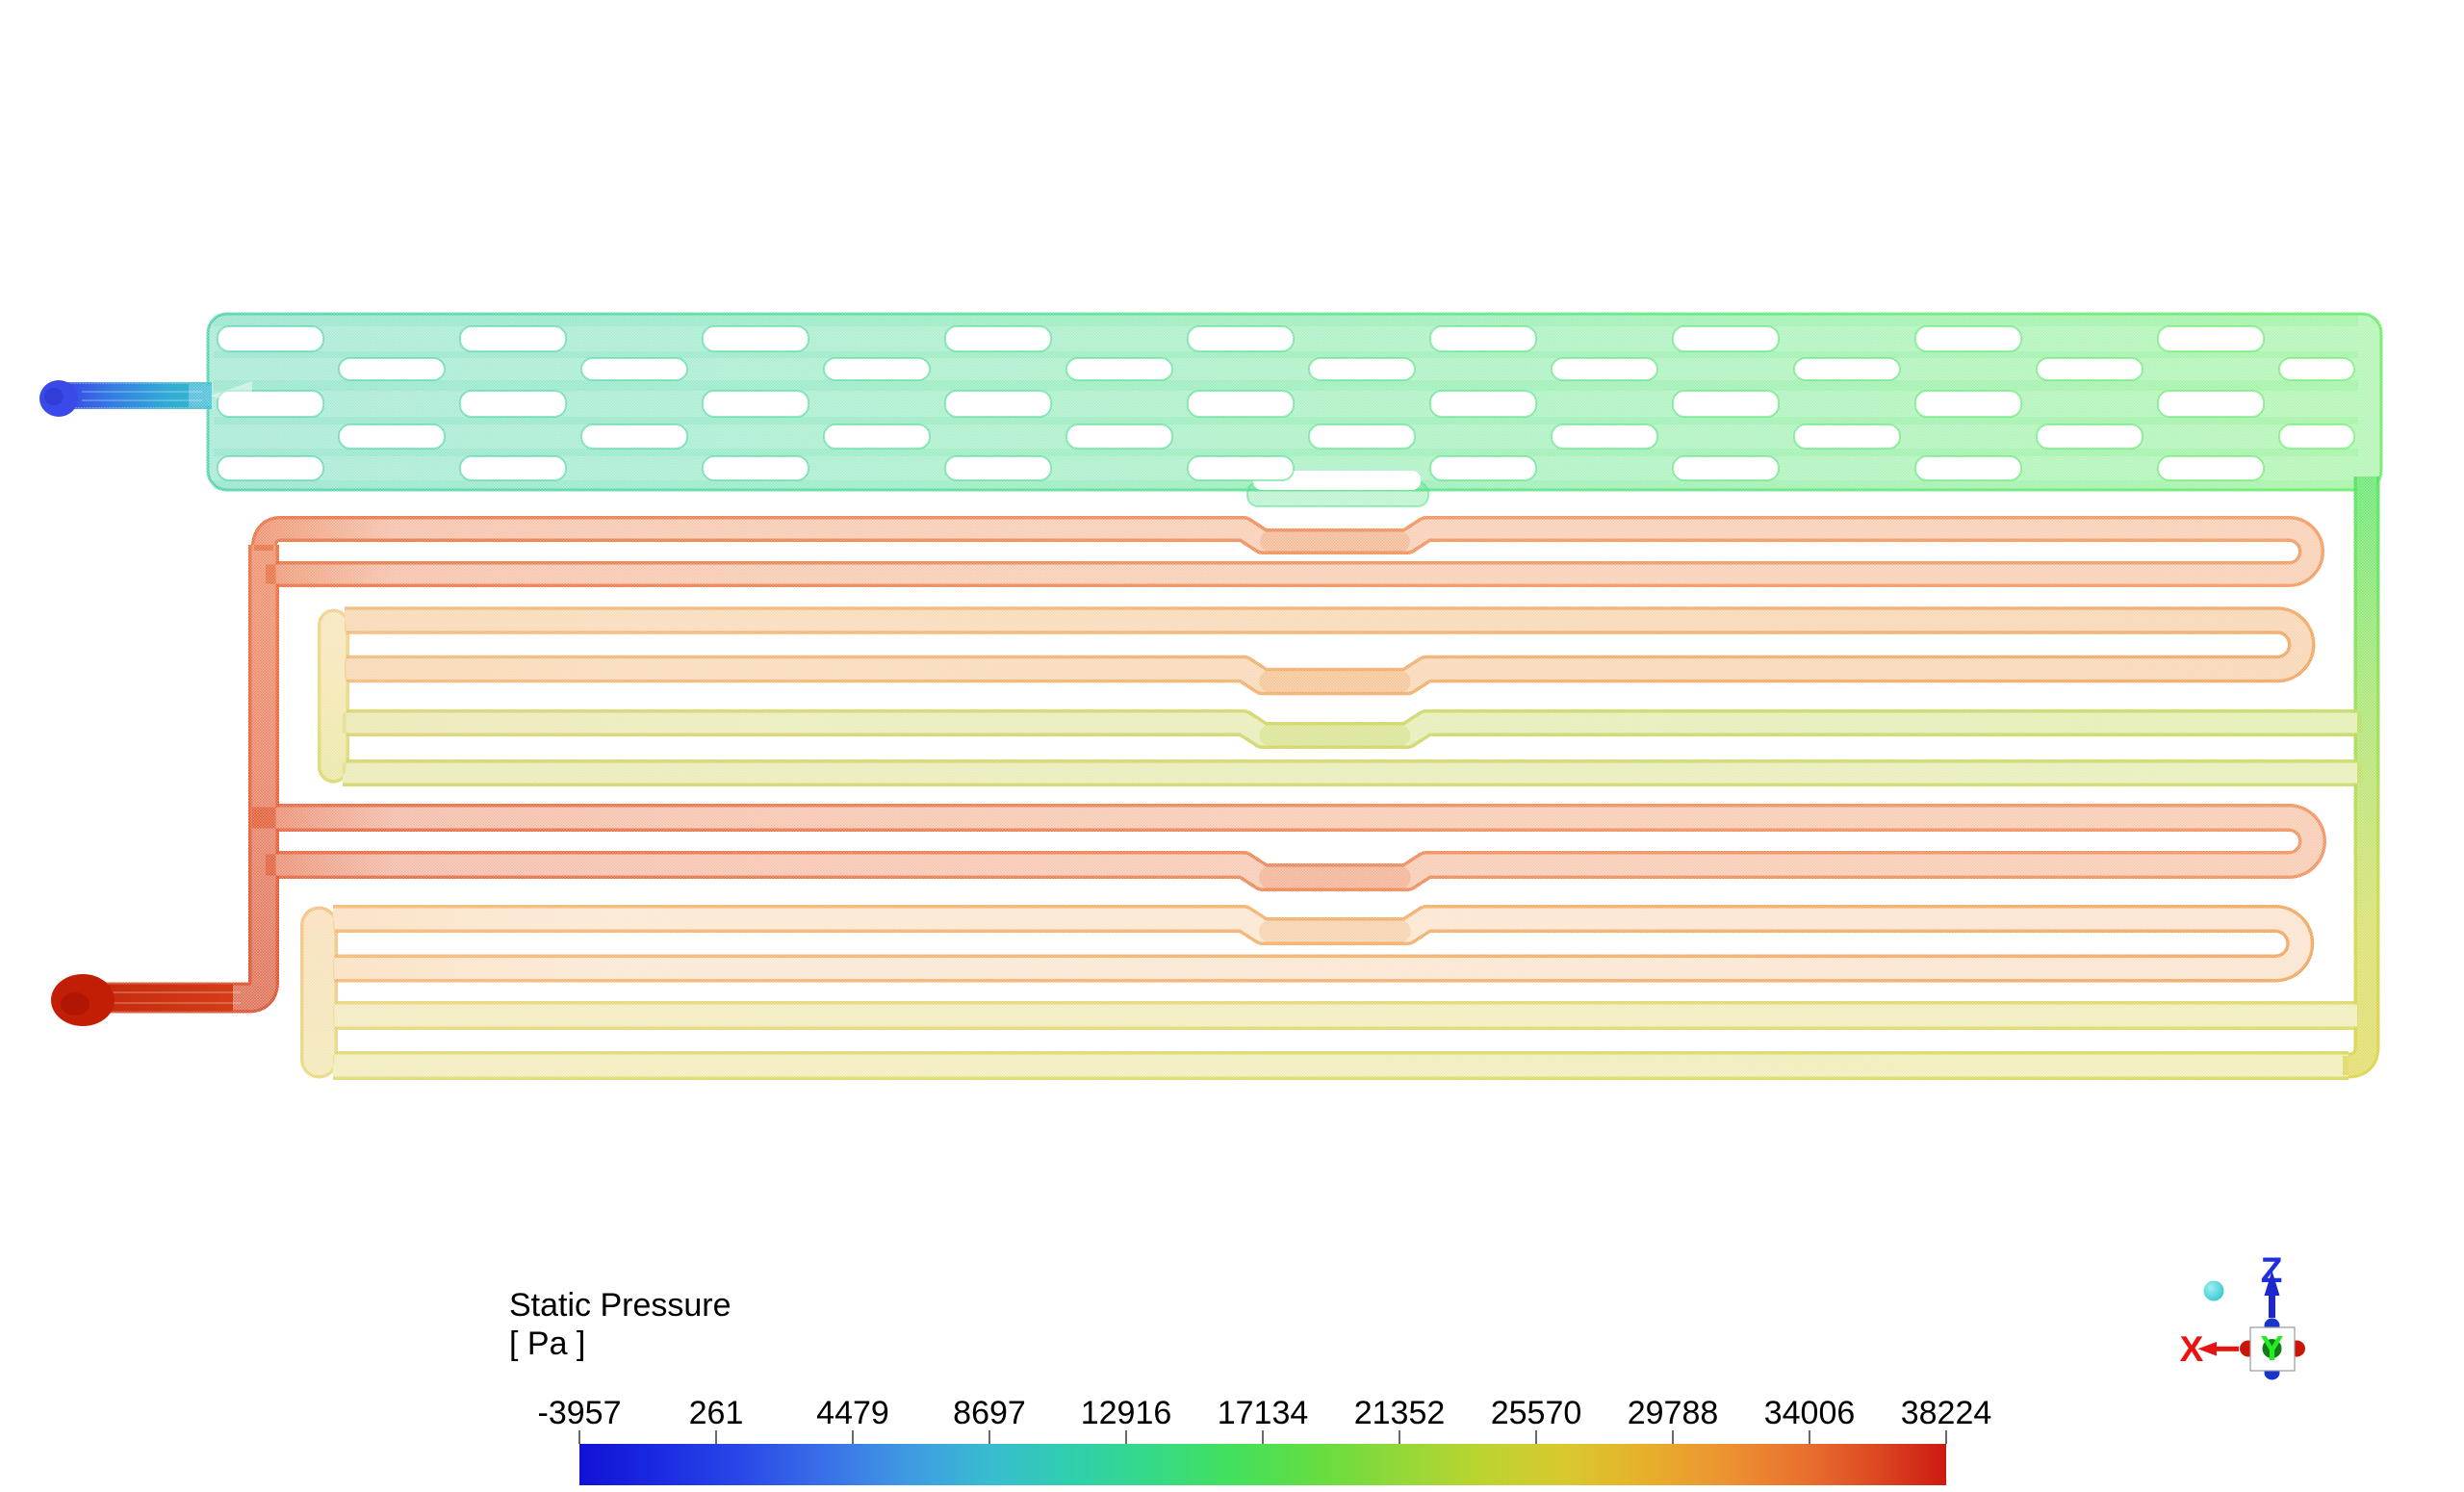 The width and height of the screenshot is (2464, 1492). What do you see at coordinates (580, 1413) in the screenshot?
I see `svg-text: -3957` at bounding box center [580, 1413].